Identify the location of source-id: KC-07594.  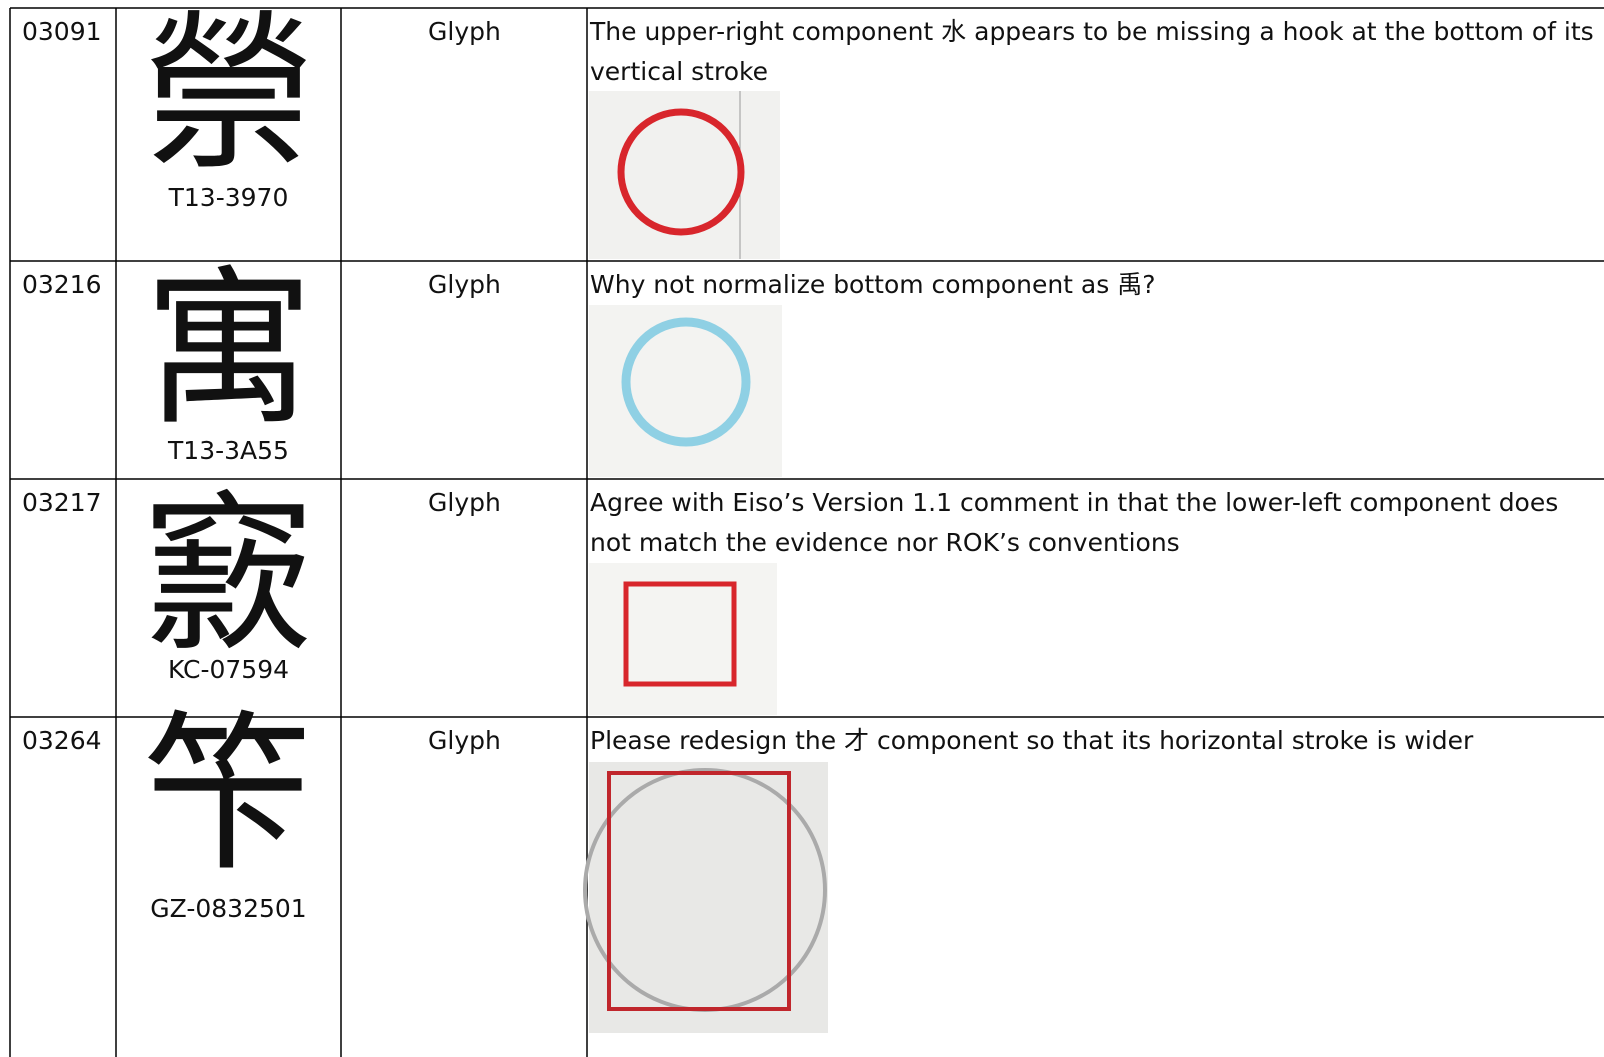
(228, 669).